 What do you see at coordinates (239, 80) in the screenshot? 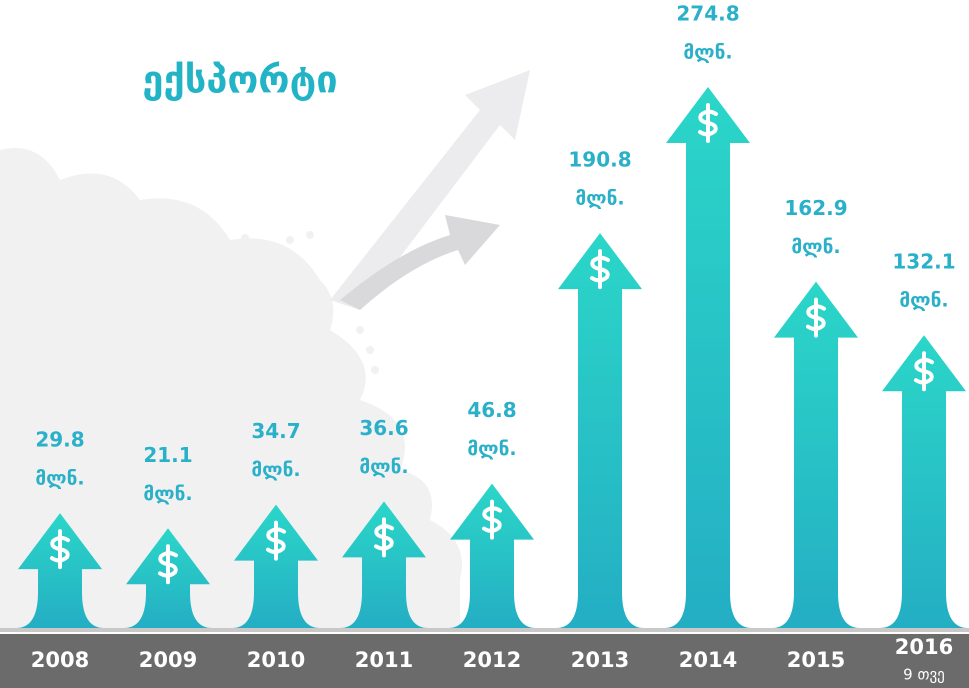
I see `chart-title: ექსპორტი` at bounding box center [239, 80].